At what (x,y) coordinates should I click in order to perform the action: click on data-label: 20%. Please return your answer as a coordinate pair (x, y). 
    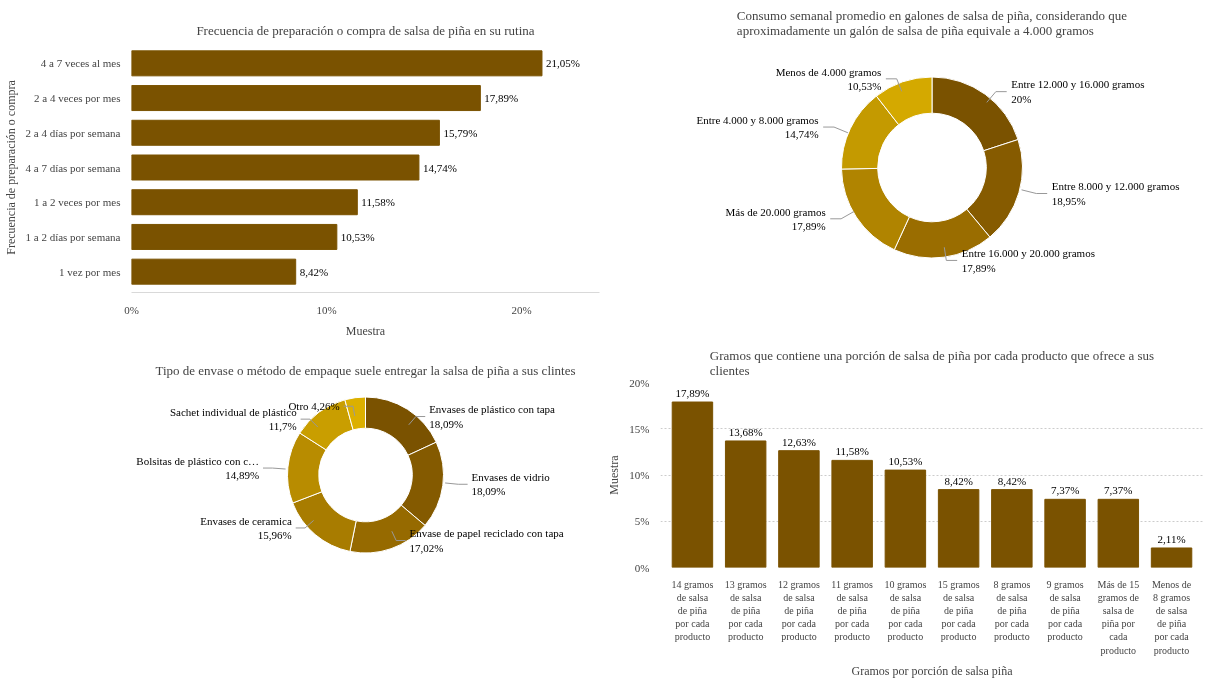
    Looking at the image, I should click on (1021, 98).